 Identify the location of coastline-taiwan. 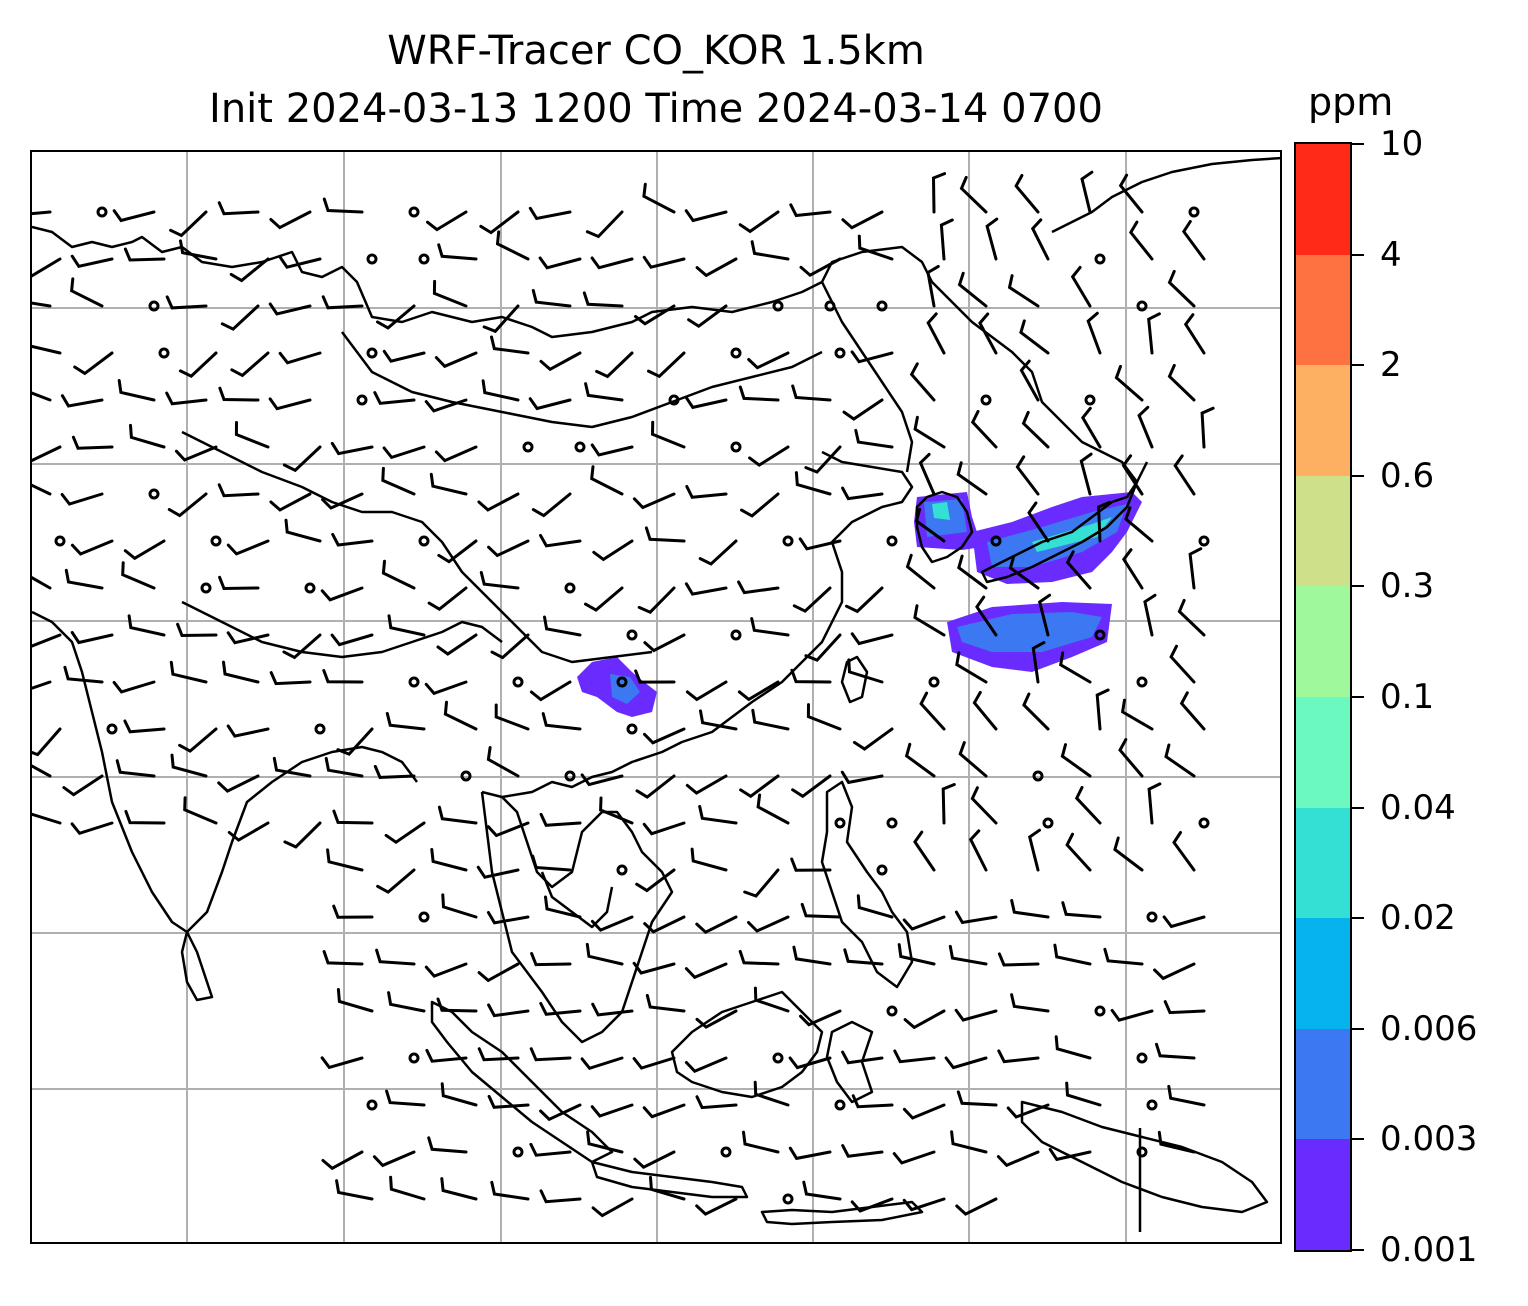
(854, 679).